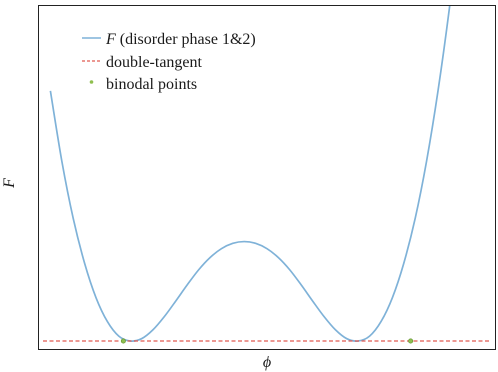  What do you see at coordinates (91, 82) in the screenshot?
I see `legend-swatch-binodal-points` at bounding box center [91, 82].